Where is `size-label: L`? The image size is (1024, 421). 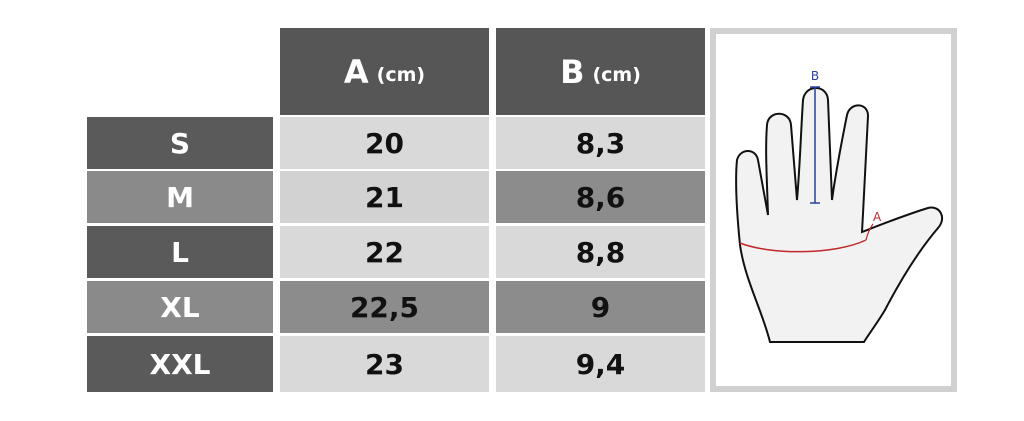
size-label: L is located at coordinates (180, 252).